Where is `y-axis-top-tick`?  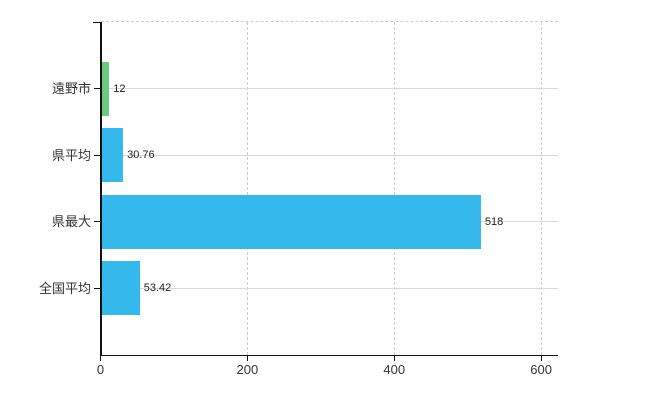 y-axis-top-tick is located at coordinates (97, 22).